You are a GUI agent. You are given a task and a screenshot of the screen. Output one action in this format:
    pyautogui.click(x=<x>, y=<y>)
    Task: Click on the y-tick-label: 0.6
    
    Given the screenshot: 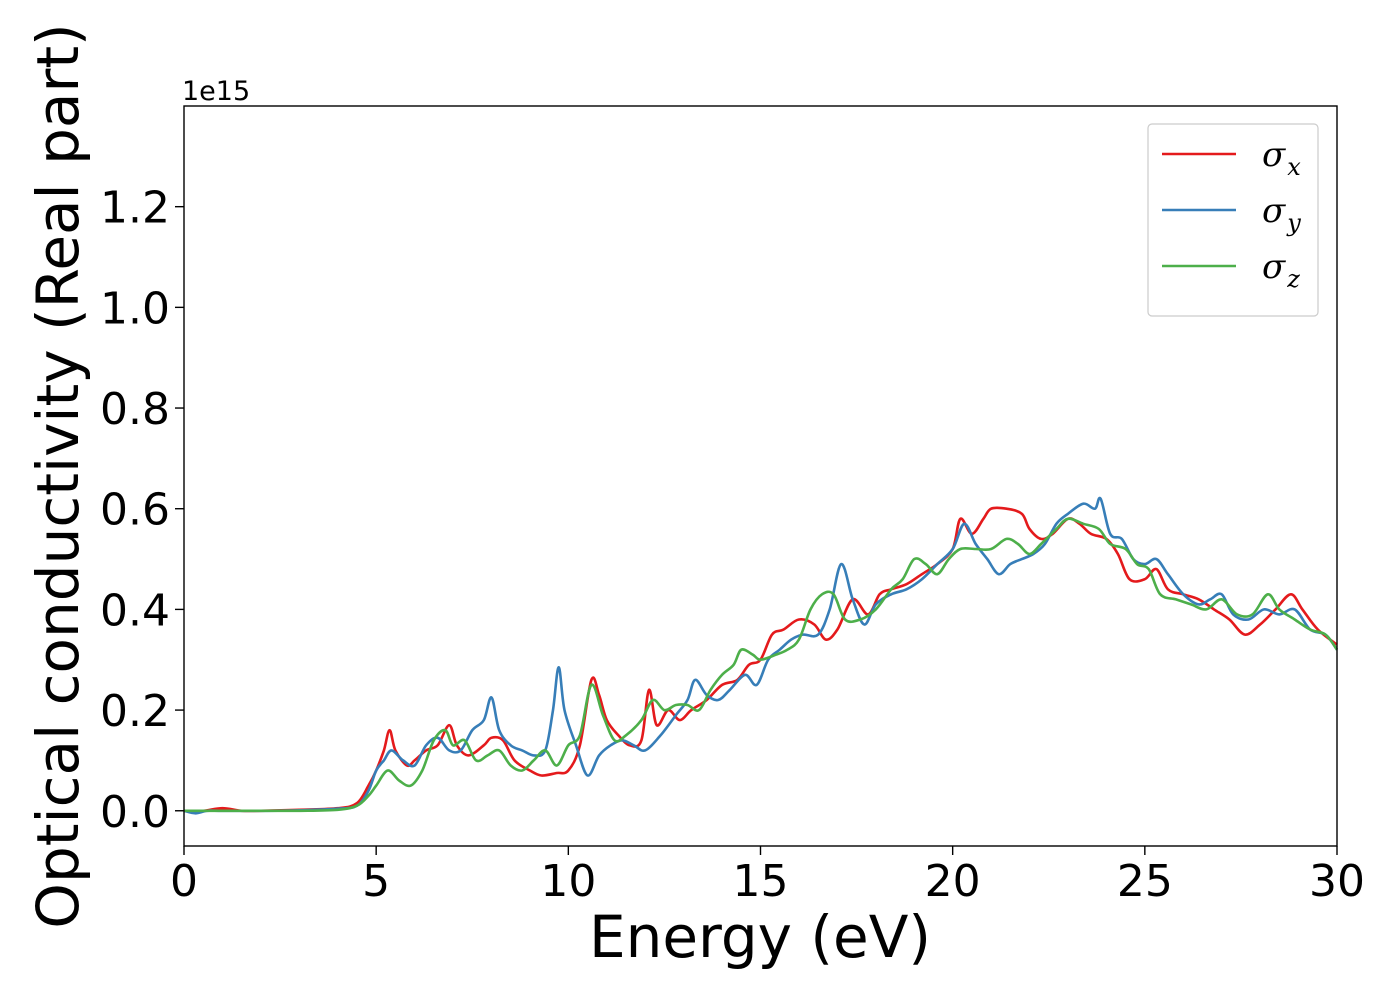 What is the action you would take?
    pyautogui.click(x=135, y=510)
    